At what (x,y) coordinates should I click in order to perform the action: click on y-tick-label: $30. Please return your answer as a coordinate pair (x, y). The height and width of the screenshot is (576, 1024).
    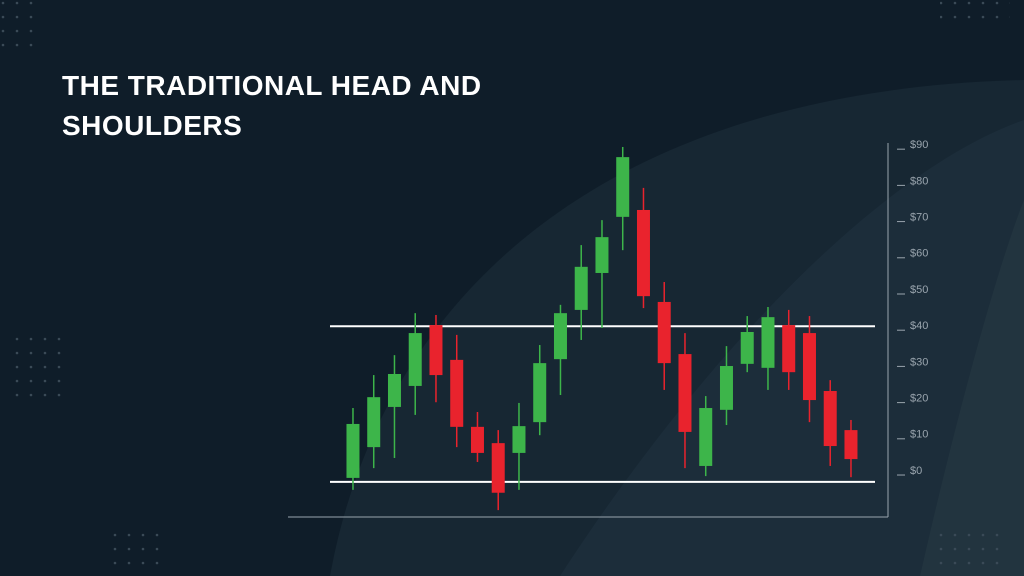
    Looking at the image, I should click on (919, 362).